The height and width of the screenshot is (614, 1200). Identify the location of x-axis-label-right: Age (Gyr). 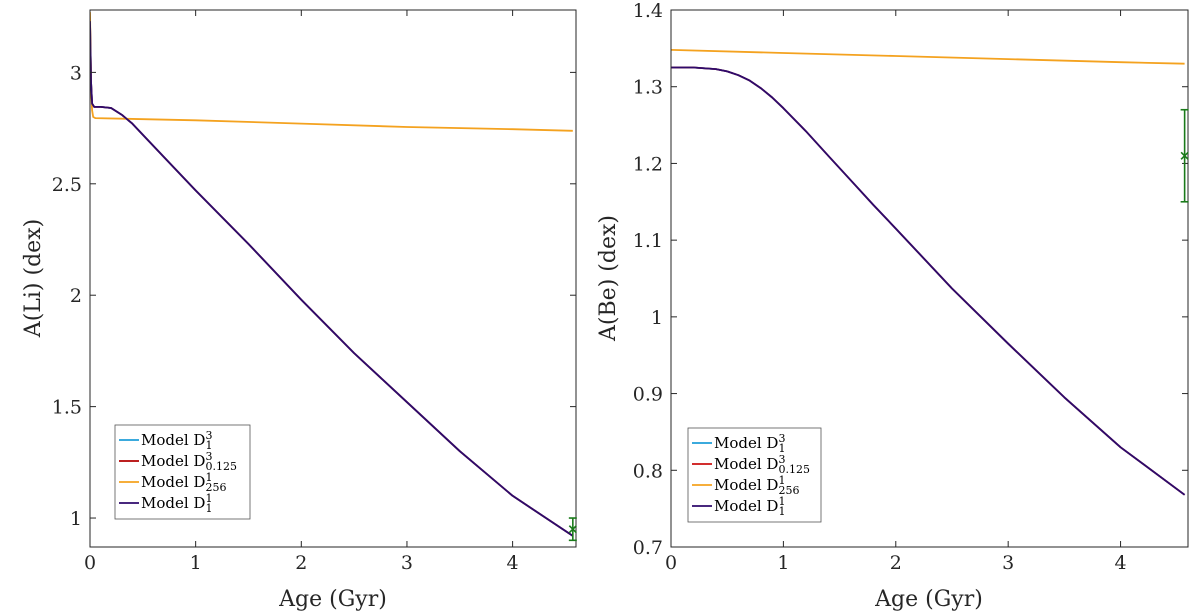
(928, 599).